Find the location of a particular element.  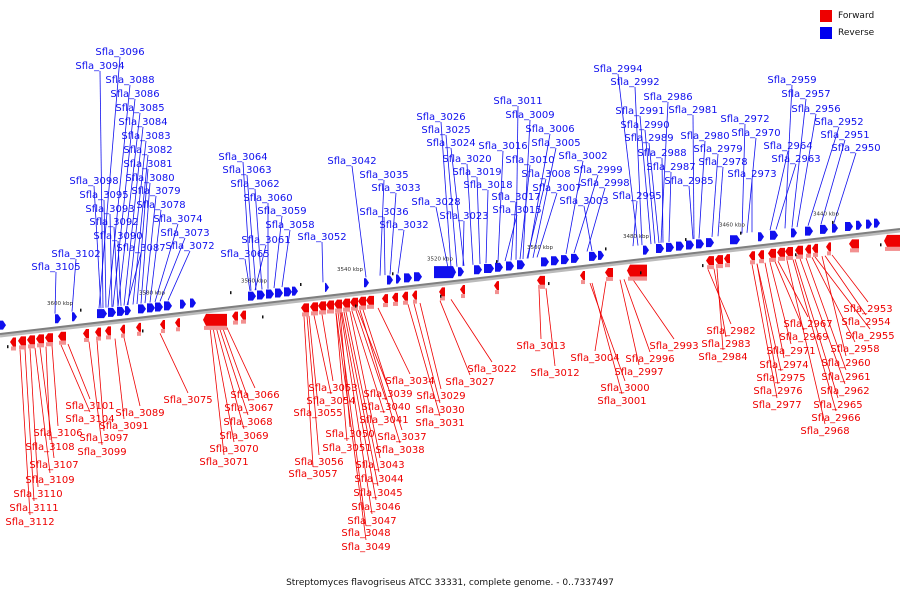

forward-gene-label: Sfla_3034 is located at coordinates (409, 381).